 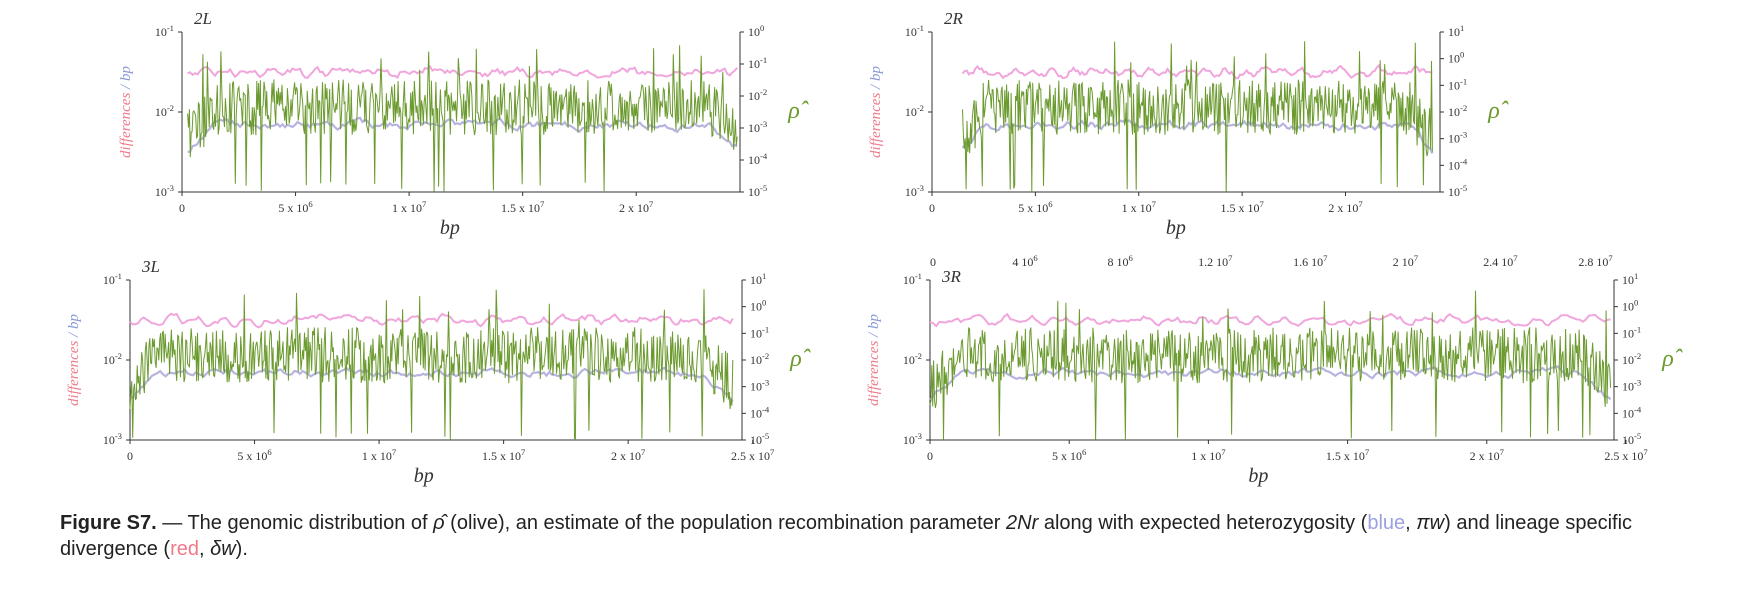 What do you see at coordinates (1310, 261) in the screenshot?
I see `top-tick-label: 1.6 107` at bounding box center [1310, 261].